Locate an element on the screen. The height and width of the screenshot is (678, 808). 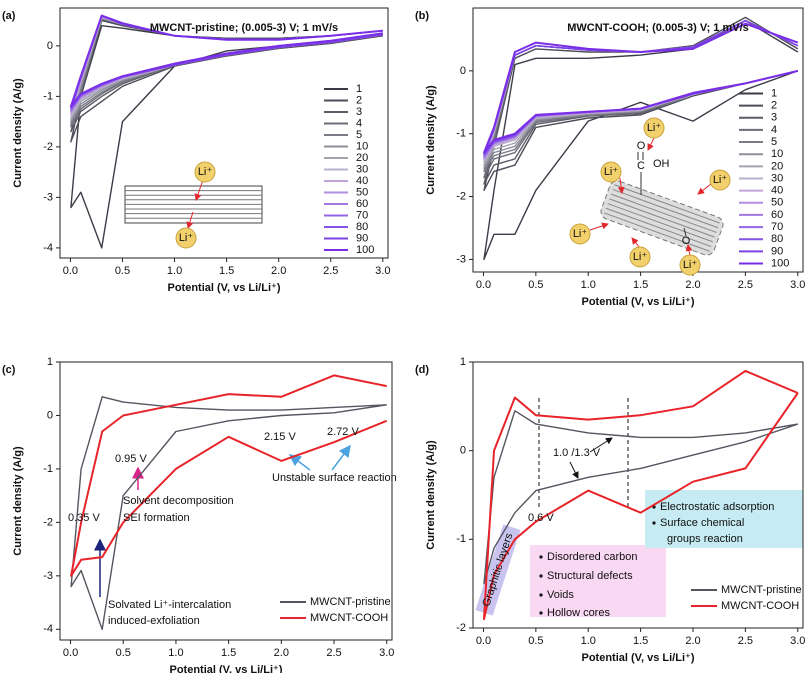
annotation: Surface chemical is located at coordinates (702, 523).